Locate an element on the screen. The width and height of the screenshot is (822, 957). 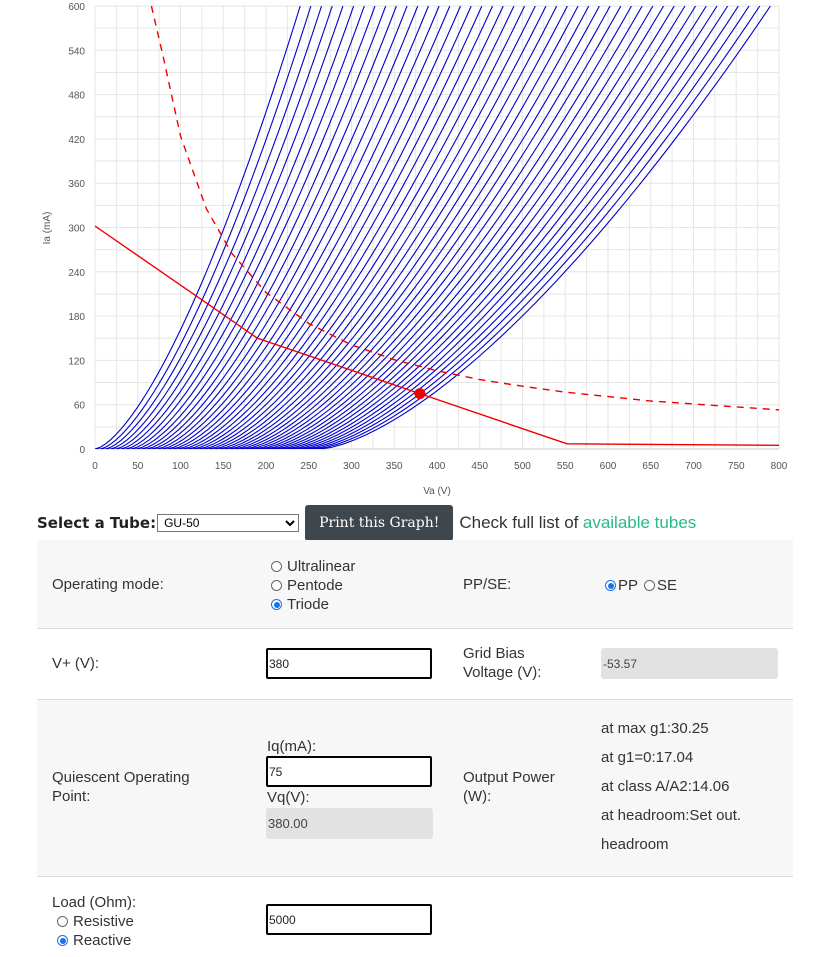
y-tick-label: 60 is located at coordinates (80, 406).